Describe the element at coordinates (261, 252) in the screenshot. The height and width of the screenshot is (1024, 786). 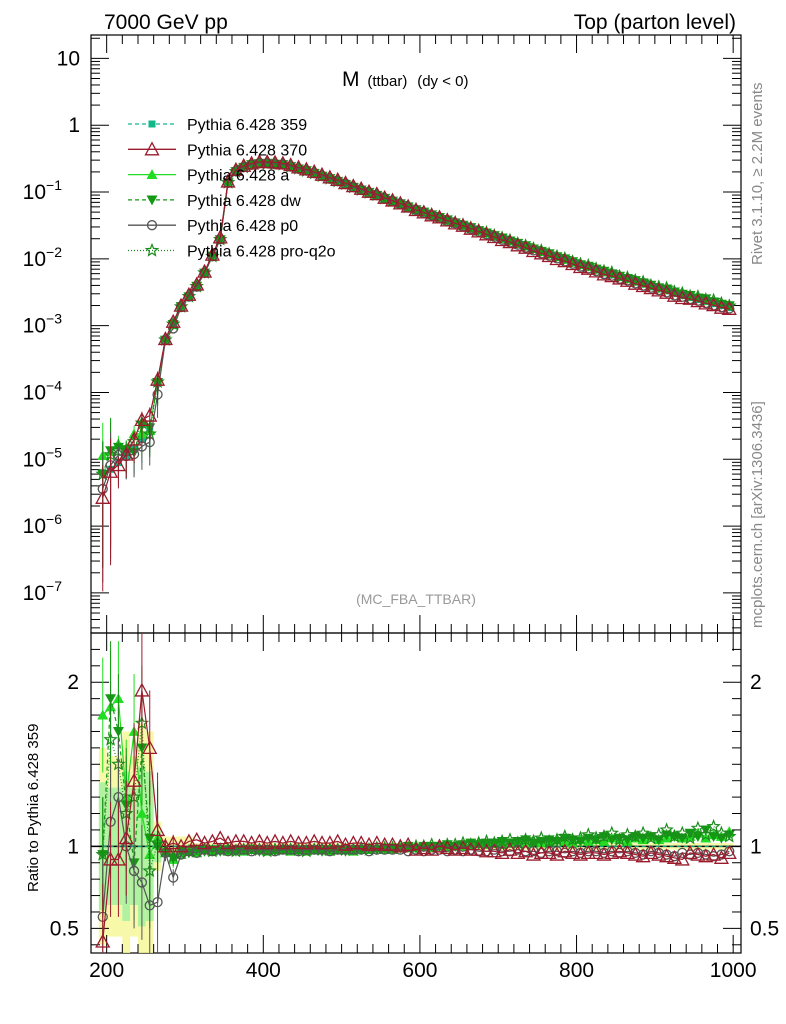
I see `legend-label: Pythia 6.428 pro-q2o` at that location.